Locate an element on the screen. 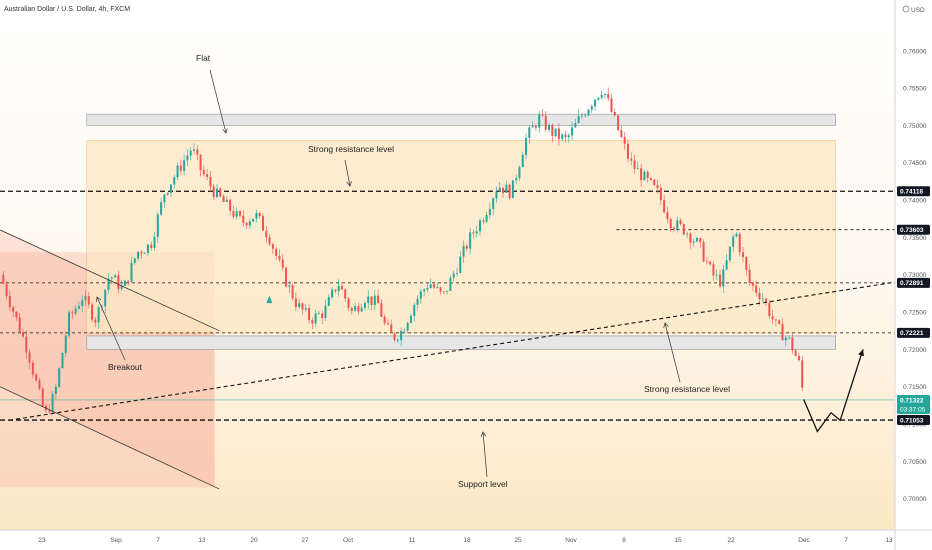 The width and height of the screenshot is (932, 550). annotation-arrow-1-head is located at coordinates (349, 184).